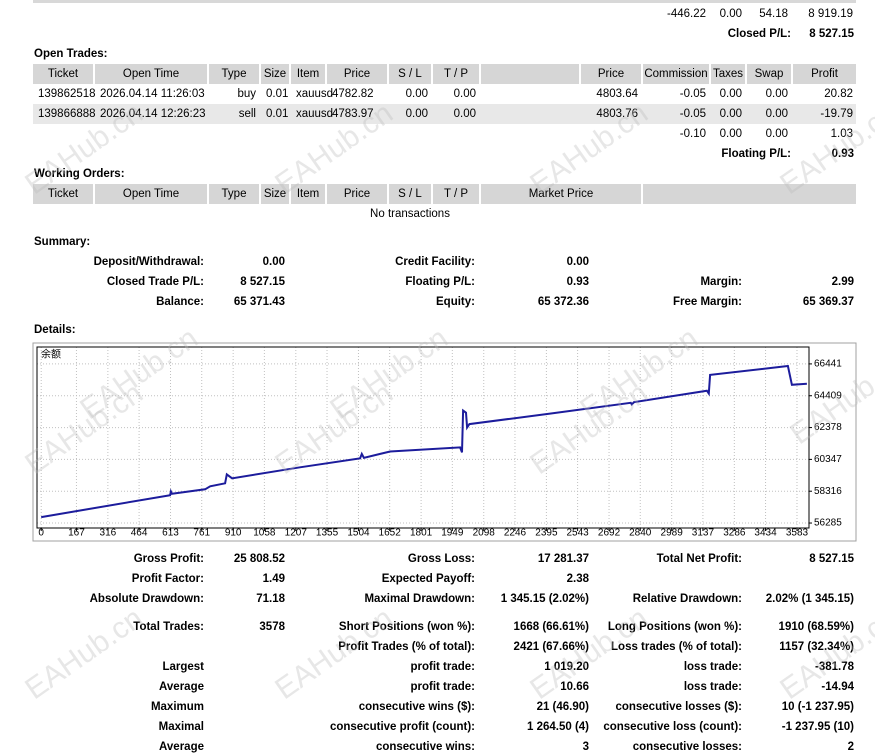 The width and height of the screenshot is (875, 753). What do you see at coordinates (406, 647) in the screenshot?
I see `field-label: Profit Trades (% of total):` at bounding box center [406, 647].